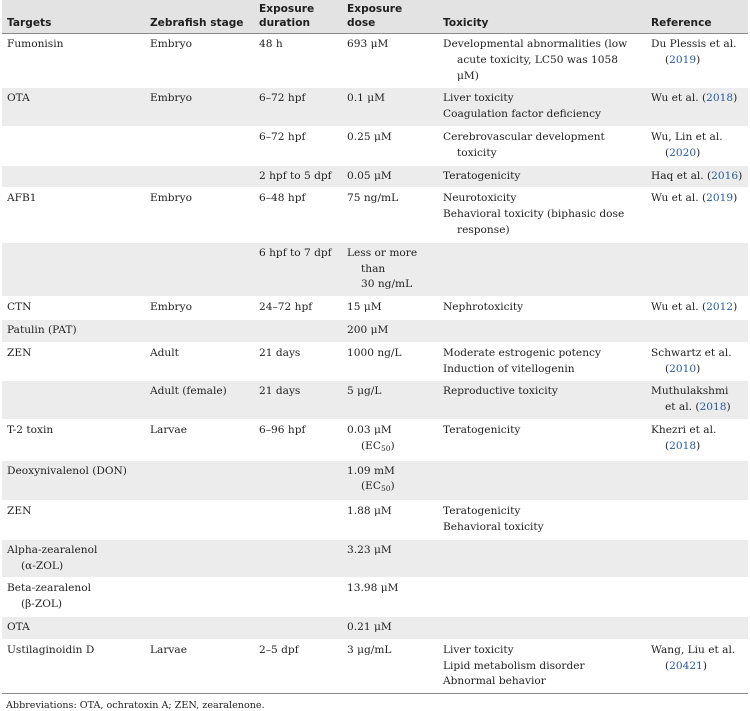 Image resolution: width=750 pixels, height=711 pixels. I want to click on cell-dose: 0.1 μM, so click(390, 107).